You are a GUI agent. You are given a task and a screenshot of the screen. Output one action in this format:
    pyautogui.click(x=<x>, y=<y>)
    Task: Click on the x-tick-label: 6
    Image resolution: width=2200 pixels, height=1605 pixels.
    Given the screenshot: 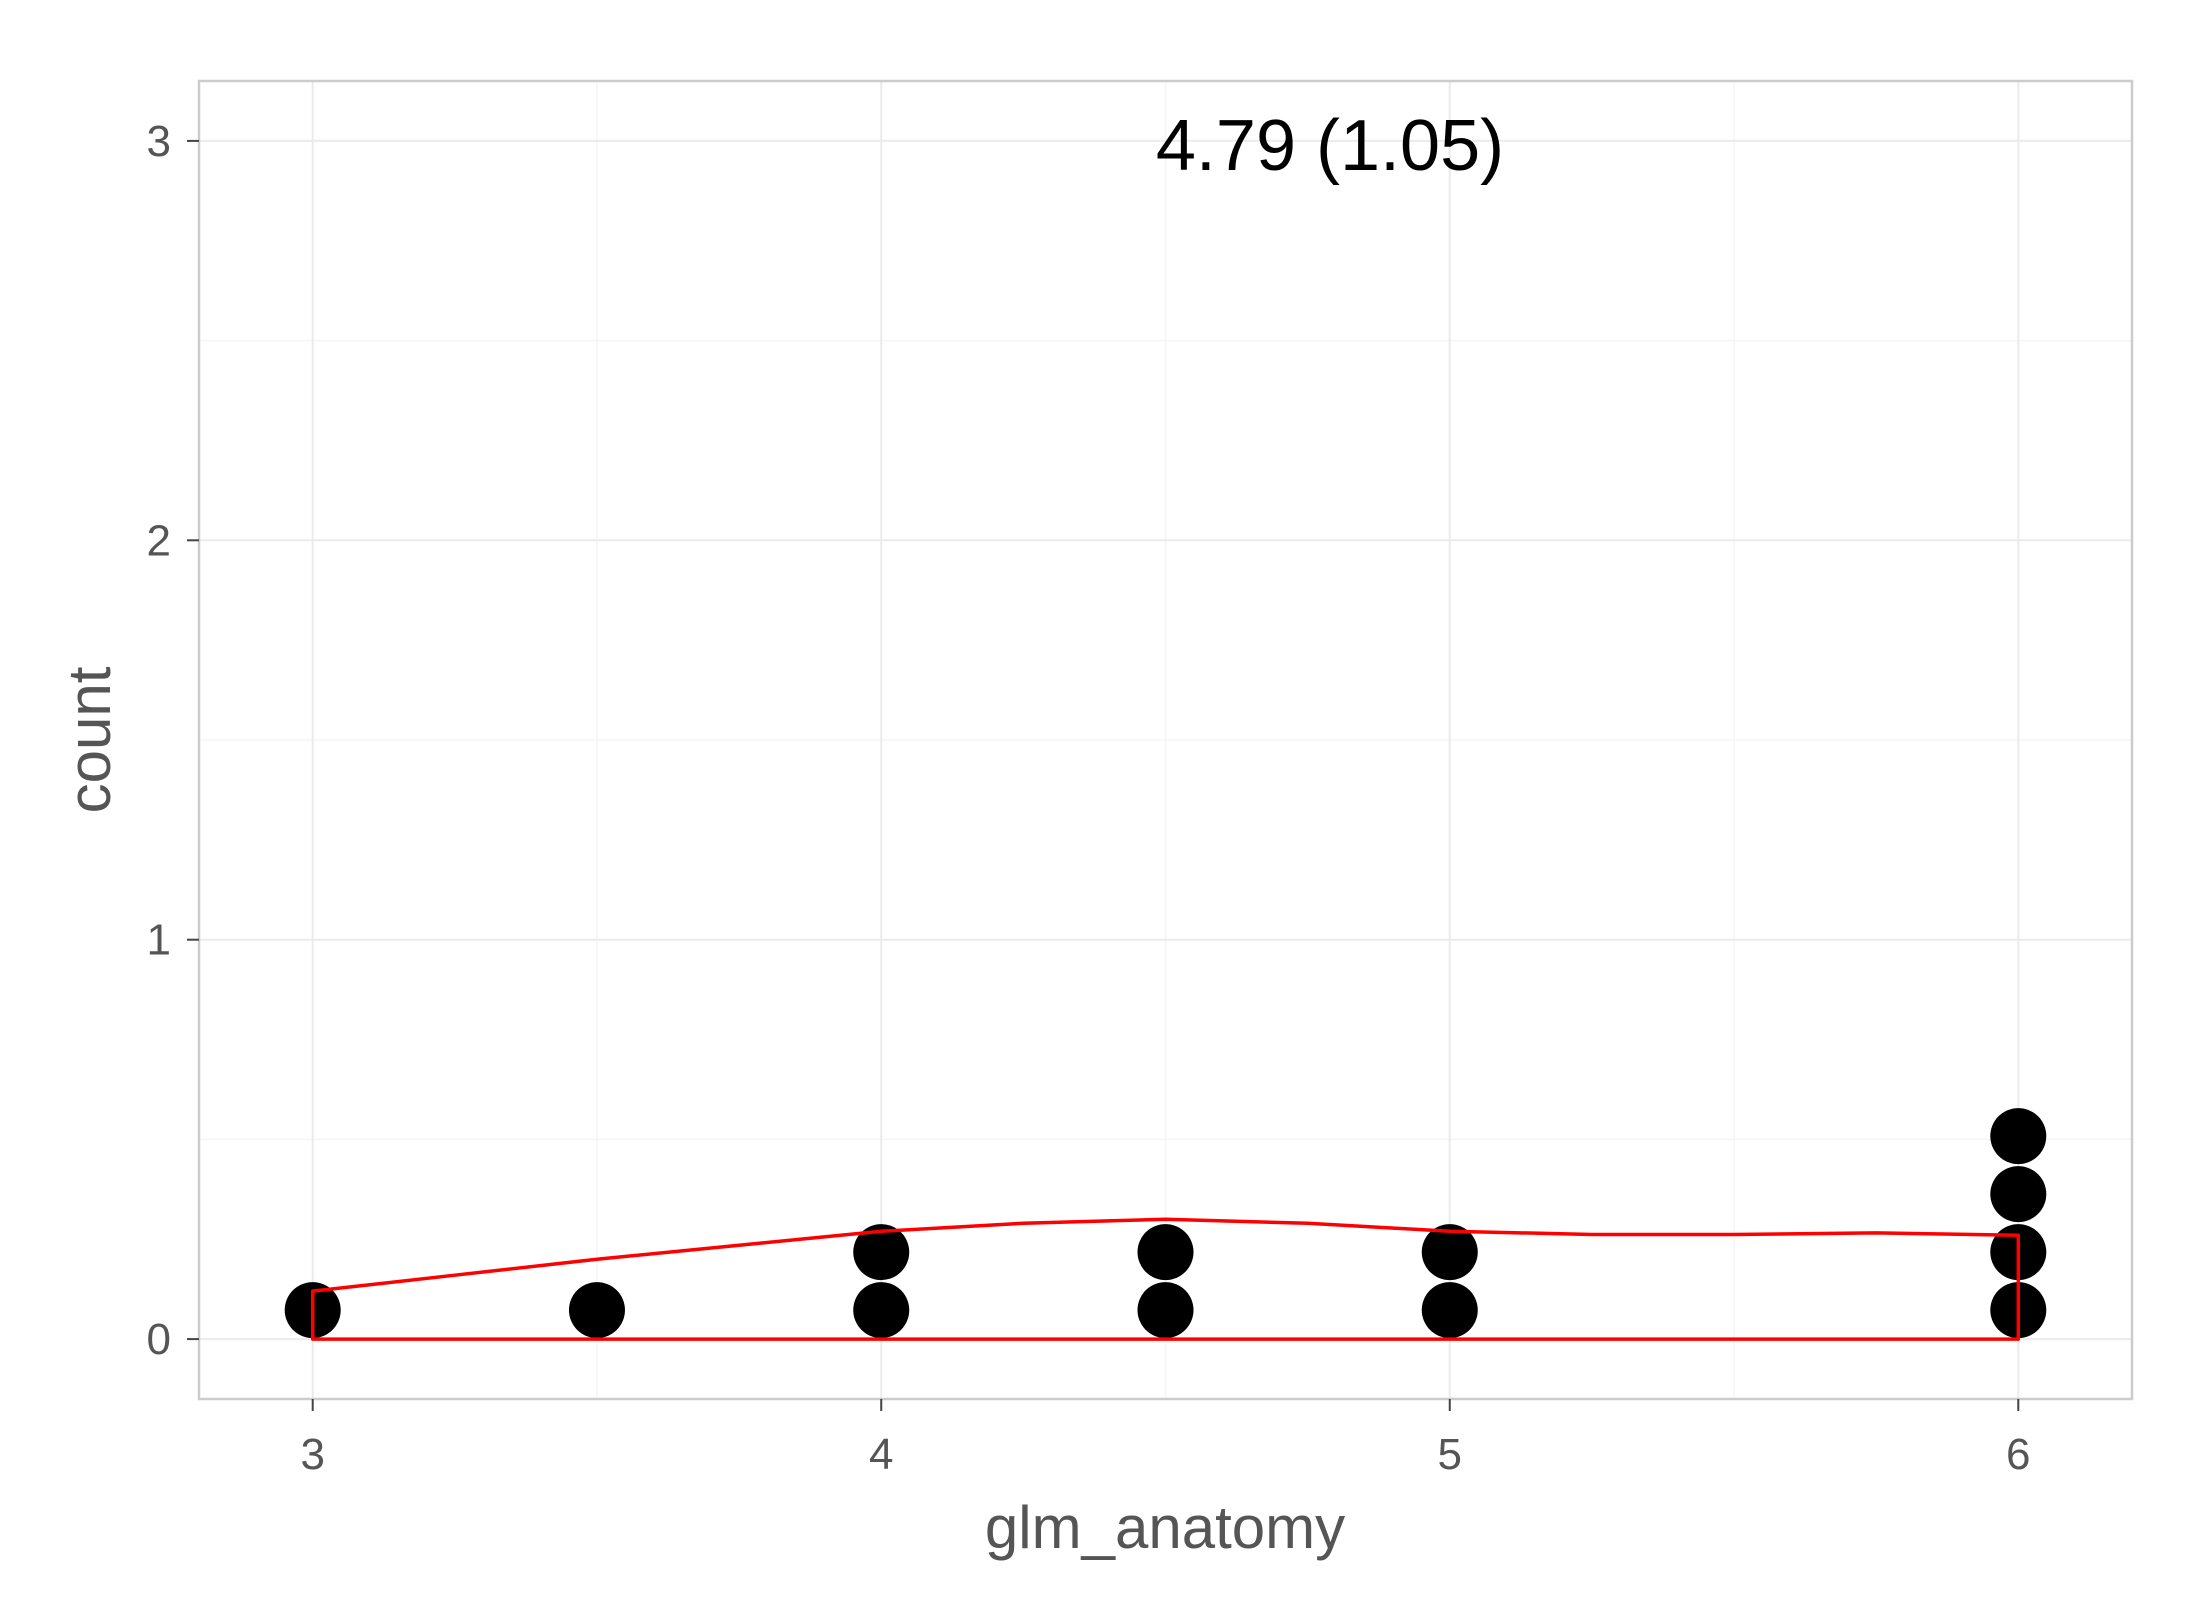 What is the action you would take?
    pyautogui.click(x=2018, y=1454)
    